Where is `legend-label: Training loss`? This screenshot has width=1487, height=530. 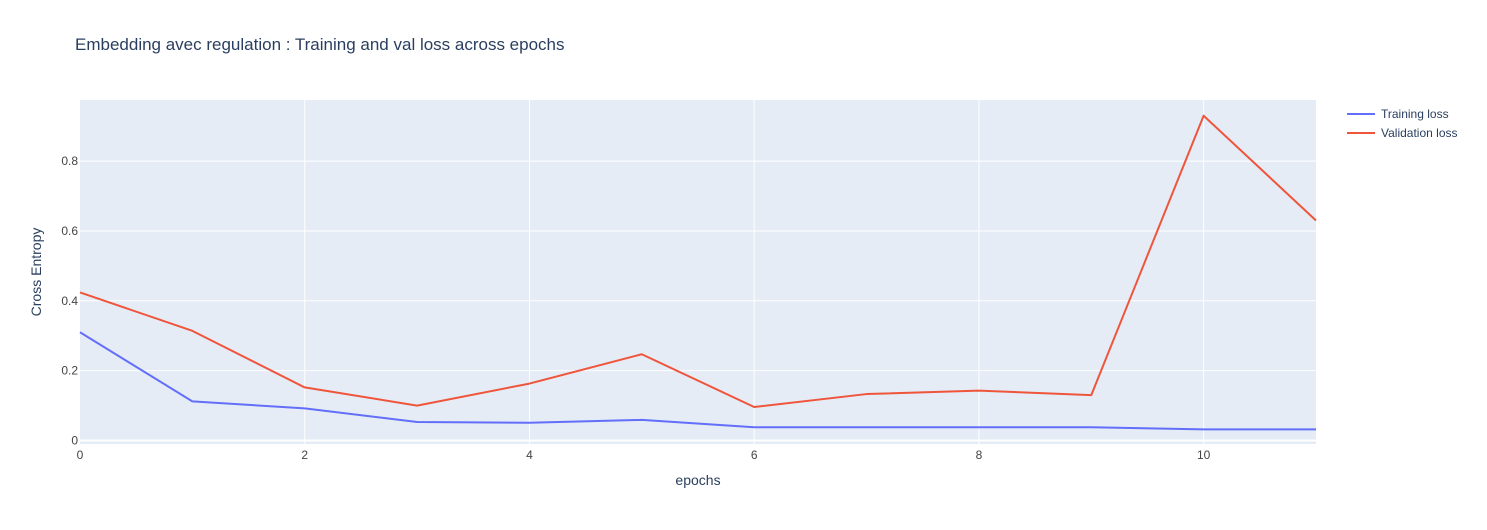 legend-label: Training loss is located at coordinates (1415, 114).